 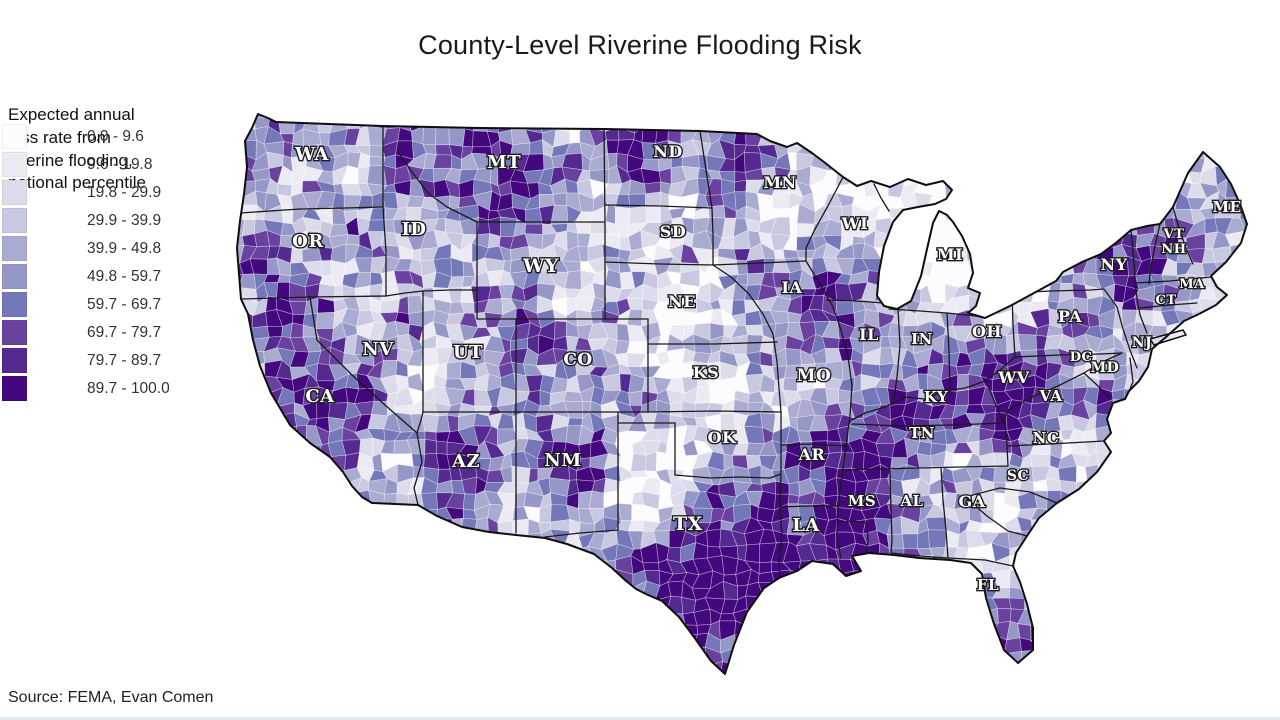 I want to click on state-label-ga: GA, so click(x=971, y=501).